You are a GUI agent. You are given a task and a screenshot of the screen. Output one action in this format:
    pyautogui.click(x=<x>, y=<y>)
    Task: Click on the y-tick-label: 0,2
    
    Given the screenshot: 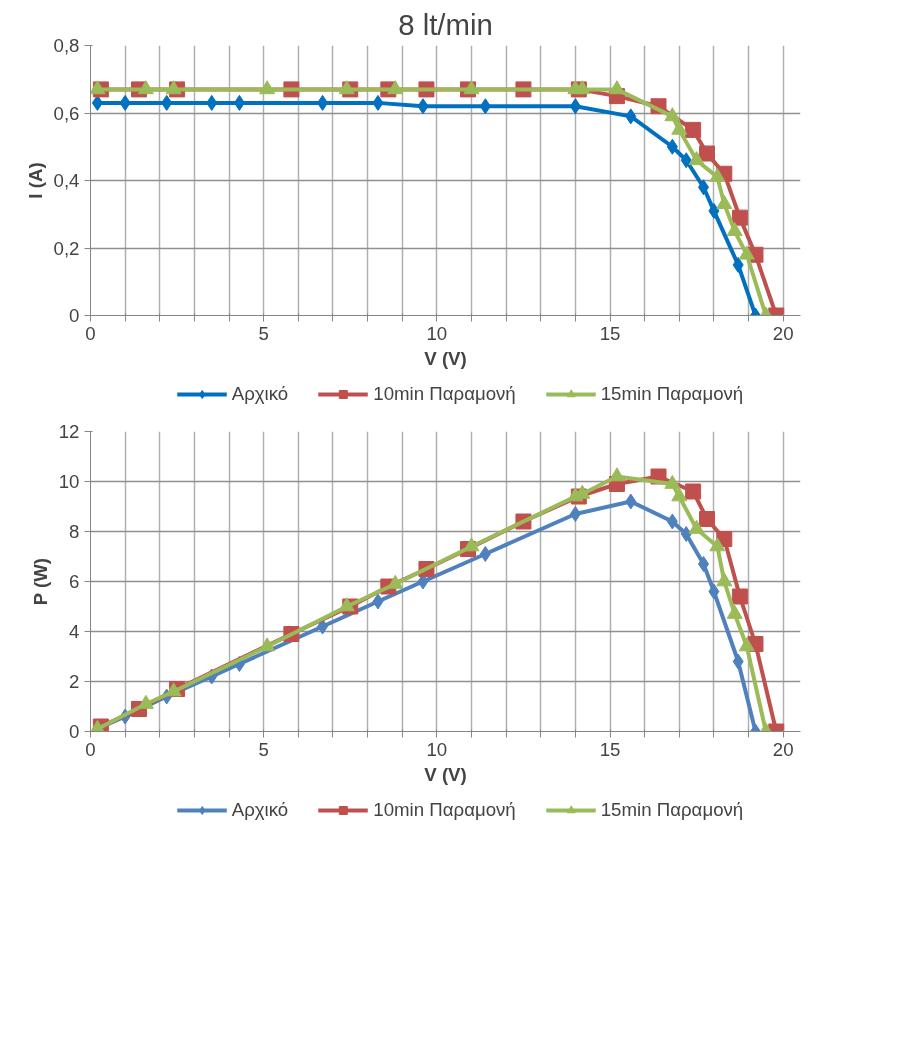 What is the action you would take?
    pyautogui.click(x=66, y=248)
    